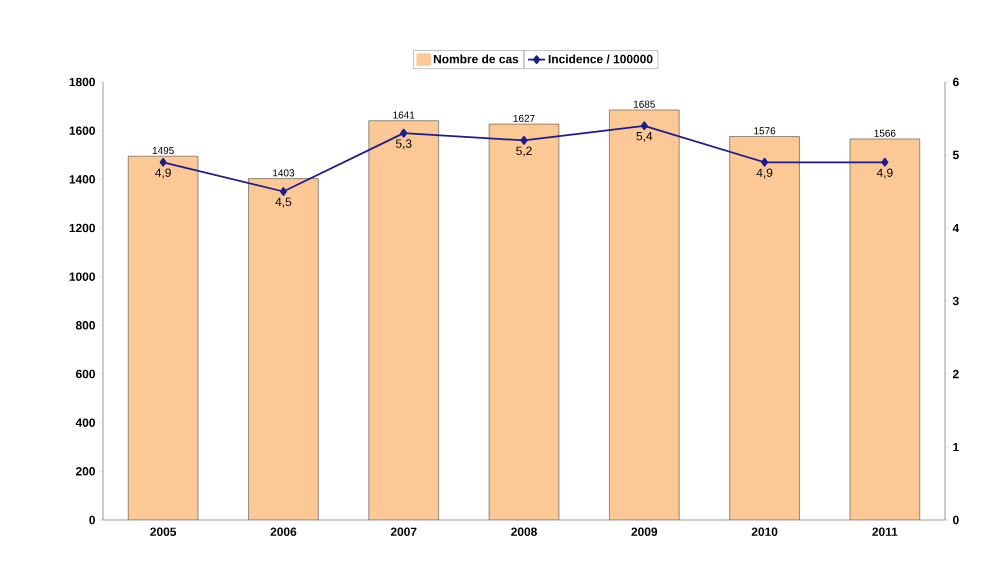 This screenshot has width=1003, height=574. What do you see at coordinates (524, 118) in the screenshot?
I see `data-label: 1627` at bounding box center [524, 118].